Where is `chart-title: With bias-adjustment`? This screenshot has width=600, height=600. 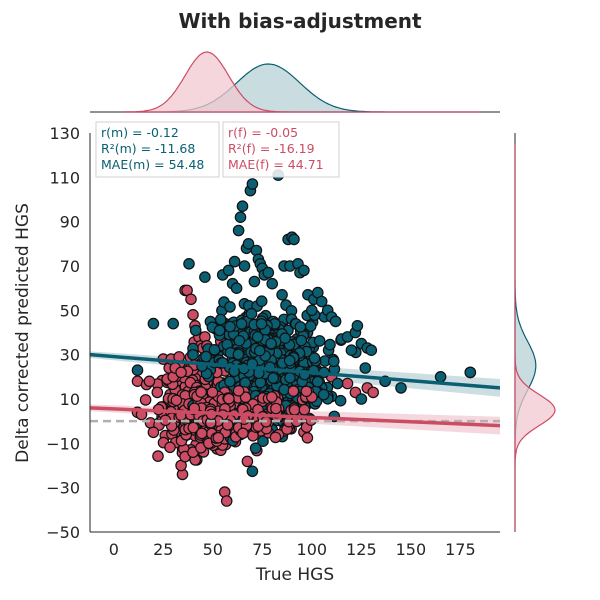
chart-title: With bias-adjustment is located at coordinates (300, 21).